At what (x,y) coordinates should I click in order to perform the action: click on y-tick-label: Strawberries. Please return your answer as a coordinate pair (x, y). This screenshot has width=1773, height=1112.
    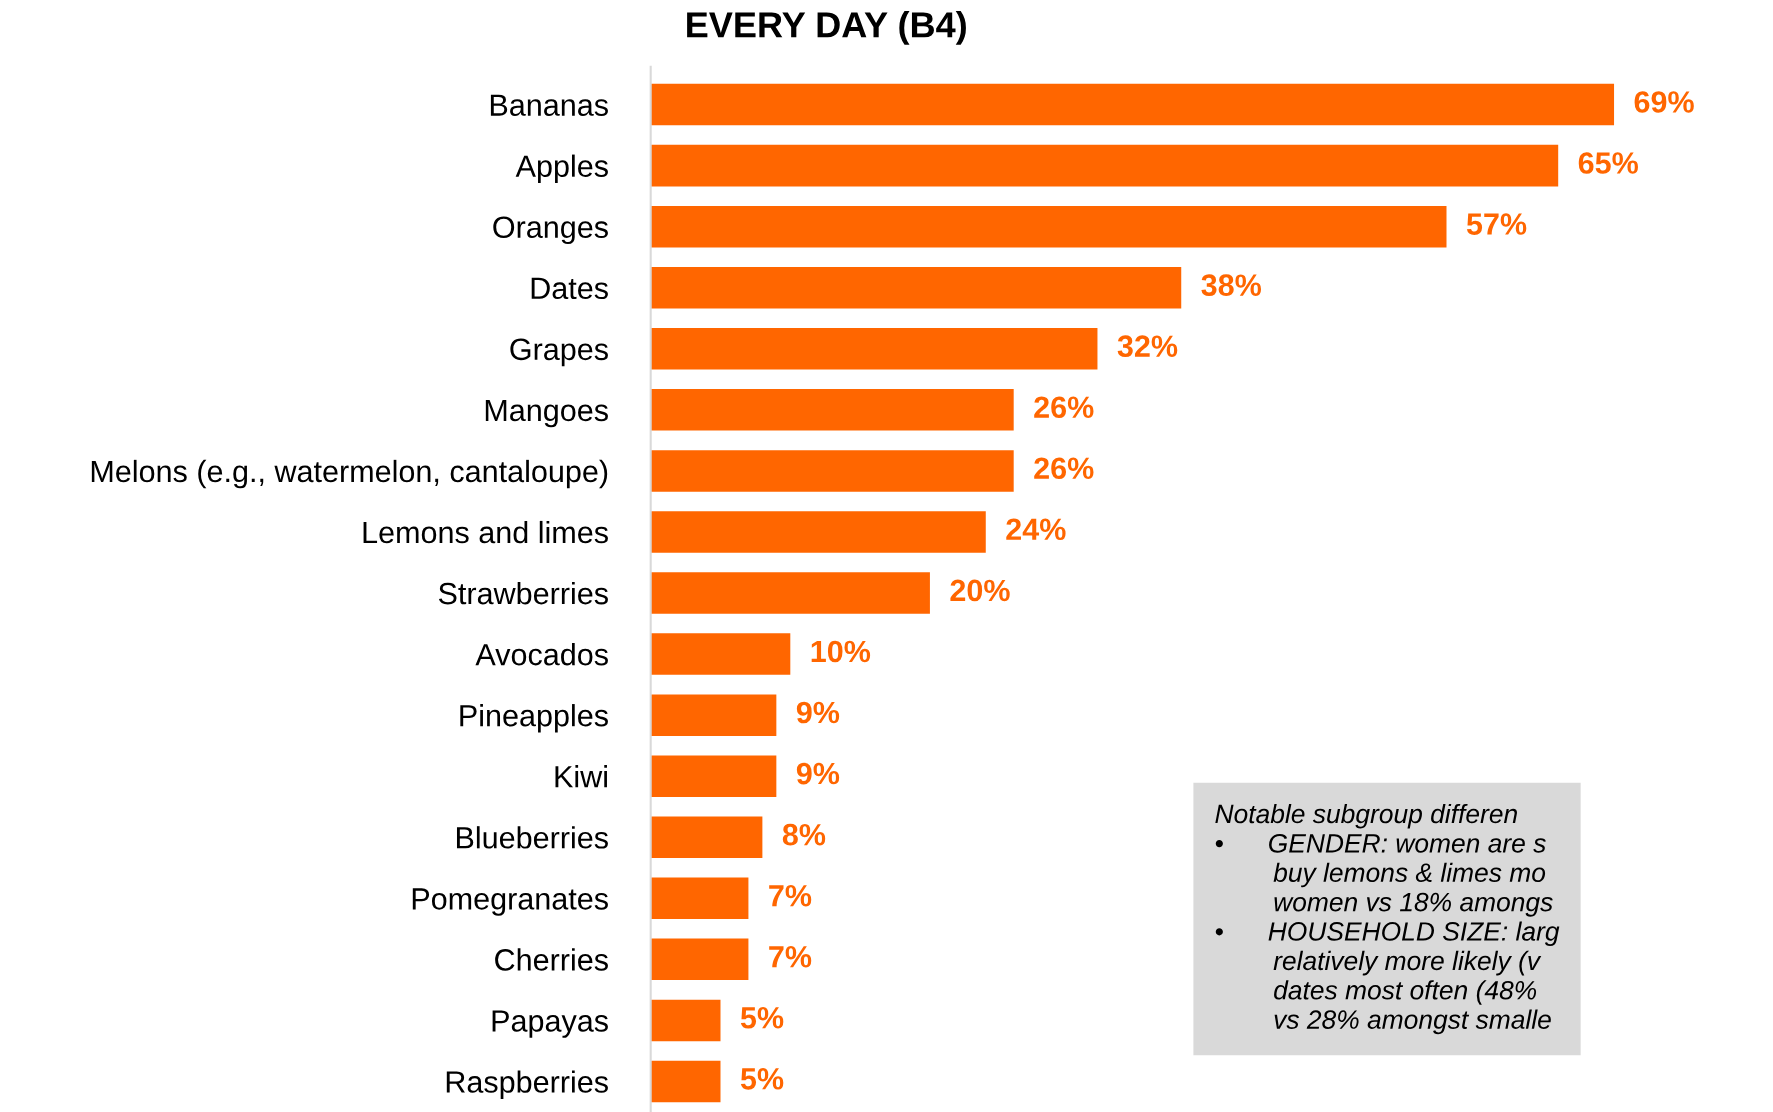
    Looking at the image, I should click on (523, 593).